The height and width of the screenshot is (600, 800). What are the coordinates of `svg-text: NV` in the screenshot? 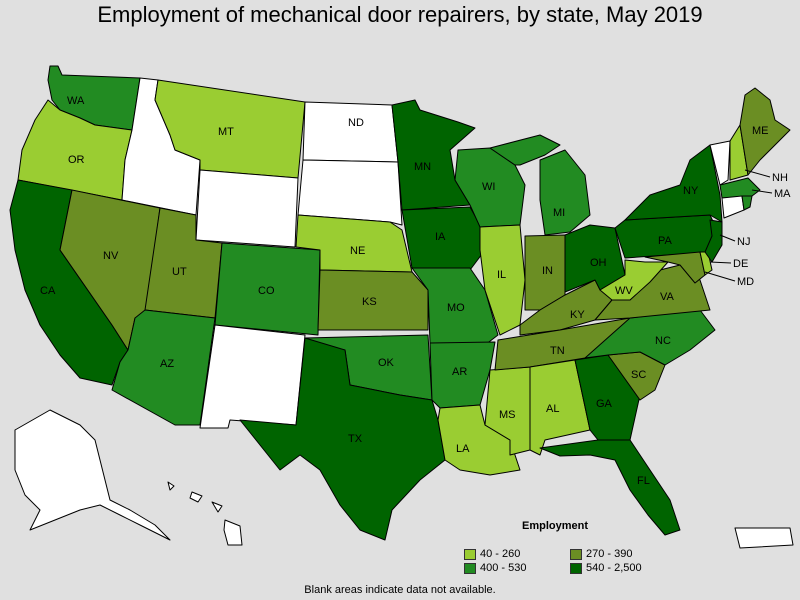 It's located at (111, 256).